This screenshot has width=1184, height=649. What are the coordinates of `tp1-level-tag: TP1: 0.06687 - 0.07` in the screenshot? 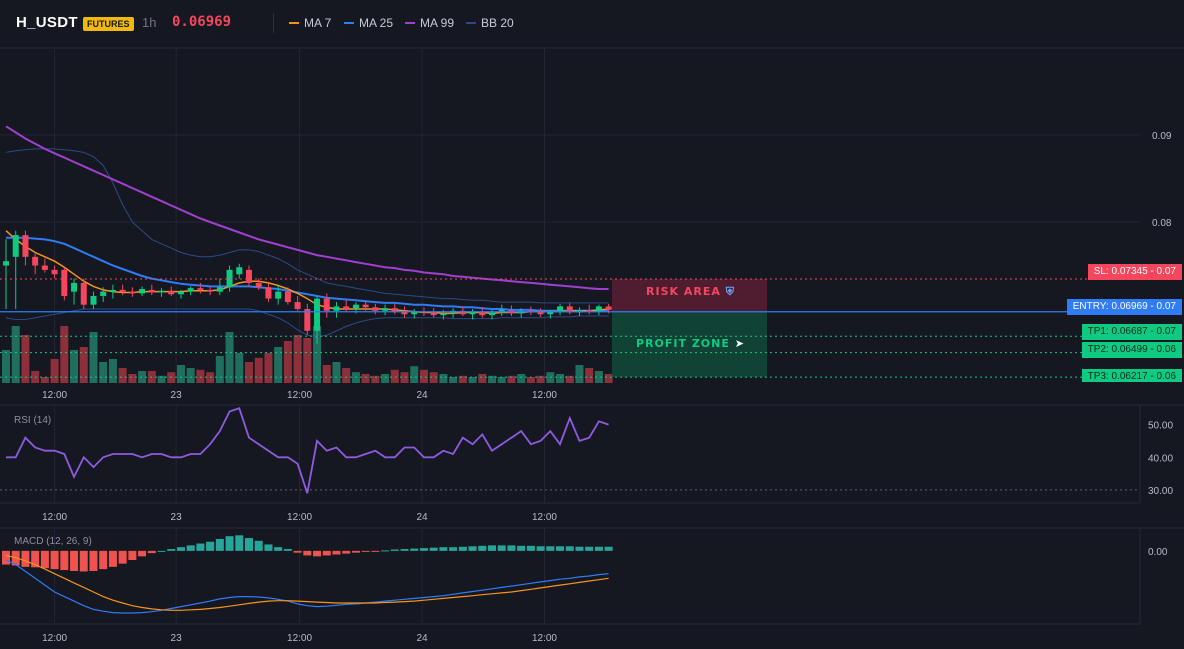 It's located at (1131, 332).